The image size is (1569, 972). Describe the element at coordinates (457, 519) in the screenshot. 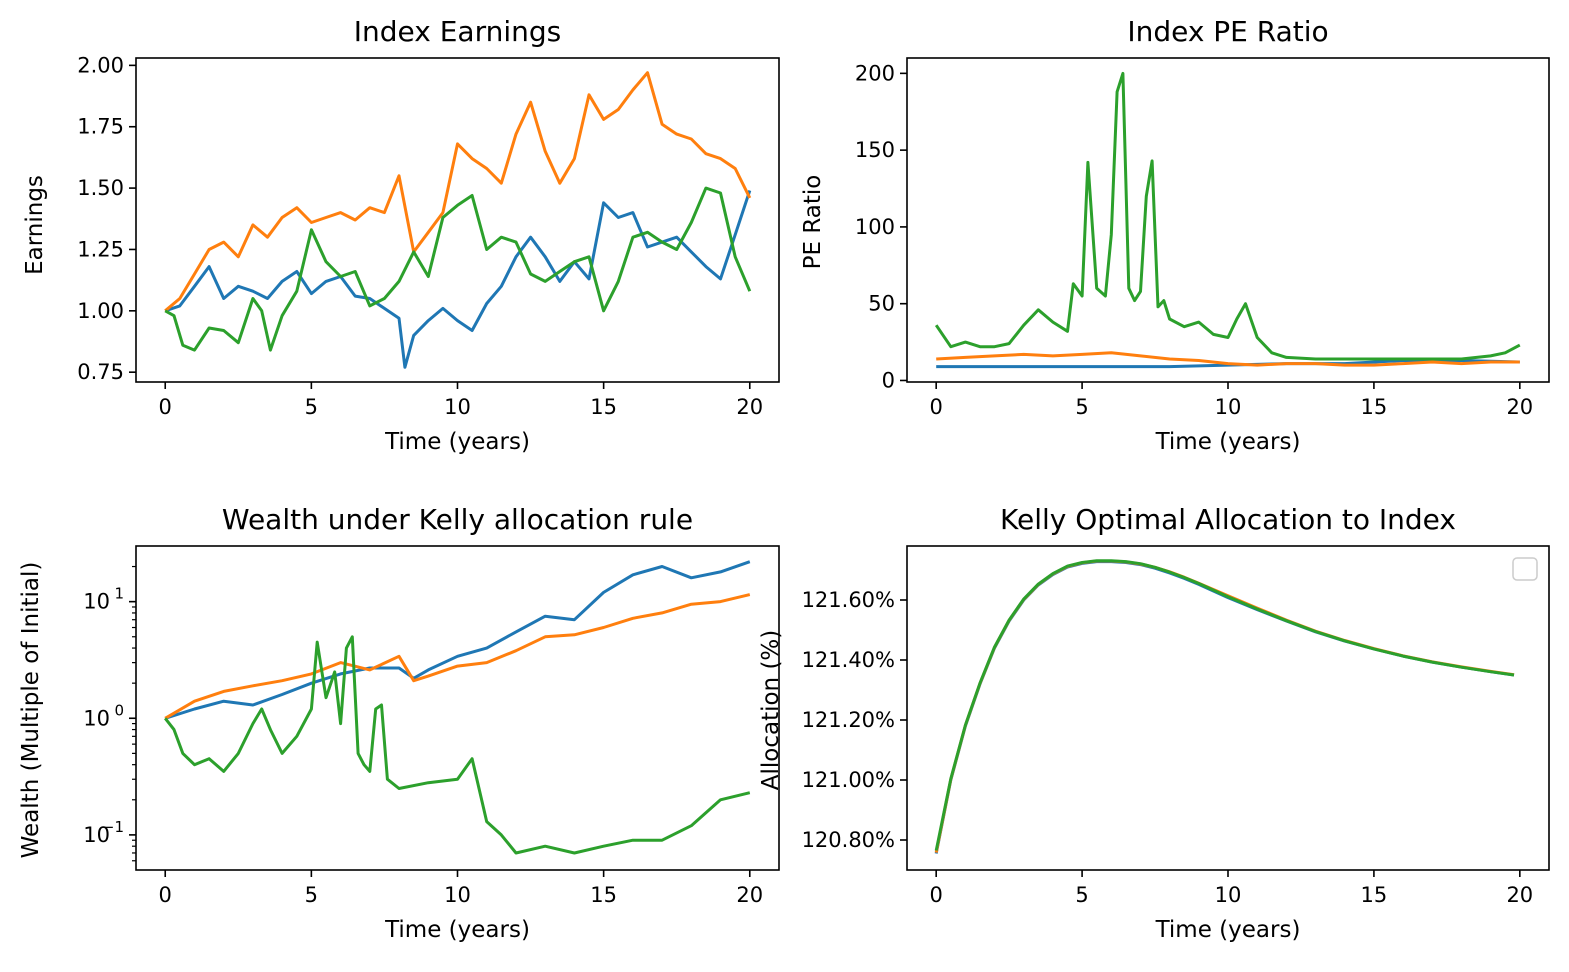

I see `chart-title: Wealth under Kelly allocation rule` at that location.